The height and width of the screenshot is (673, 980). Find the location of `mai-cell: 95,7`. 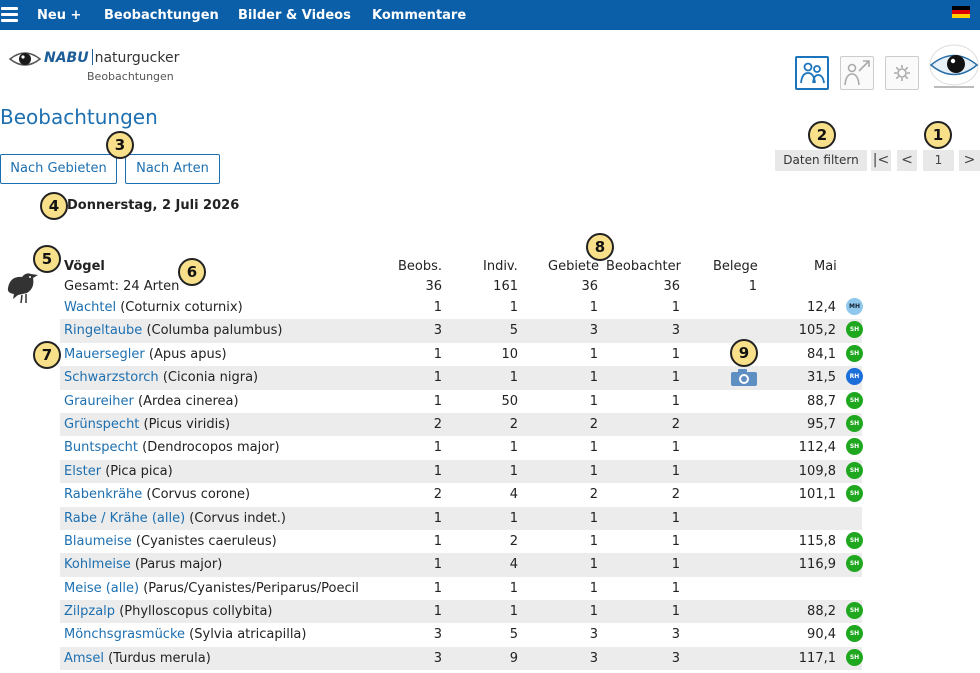

mai-cell: 95,7 is located at coordinates (821, 424).